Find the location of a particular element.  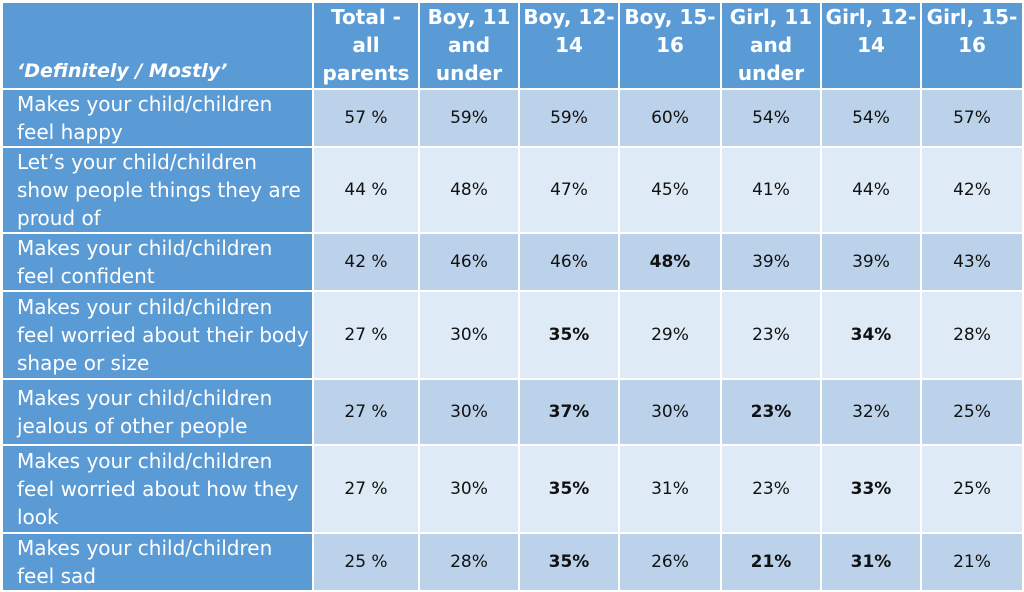

data-cell: 32% is located at coordinates (871, 412).